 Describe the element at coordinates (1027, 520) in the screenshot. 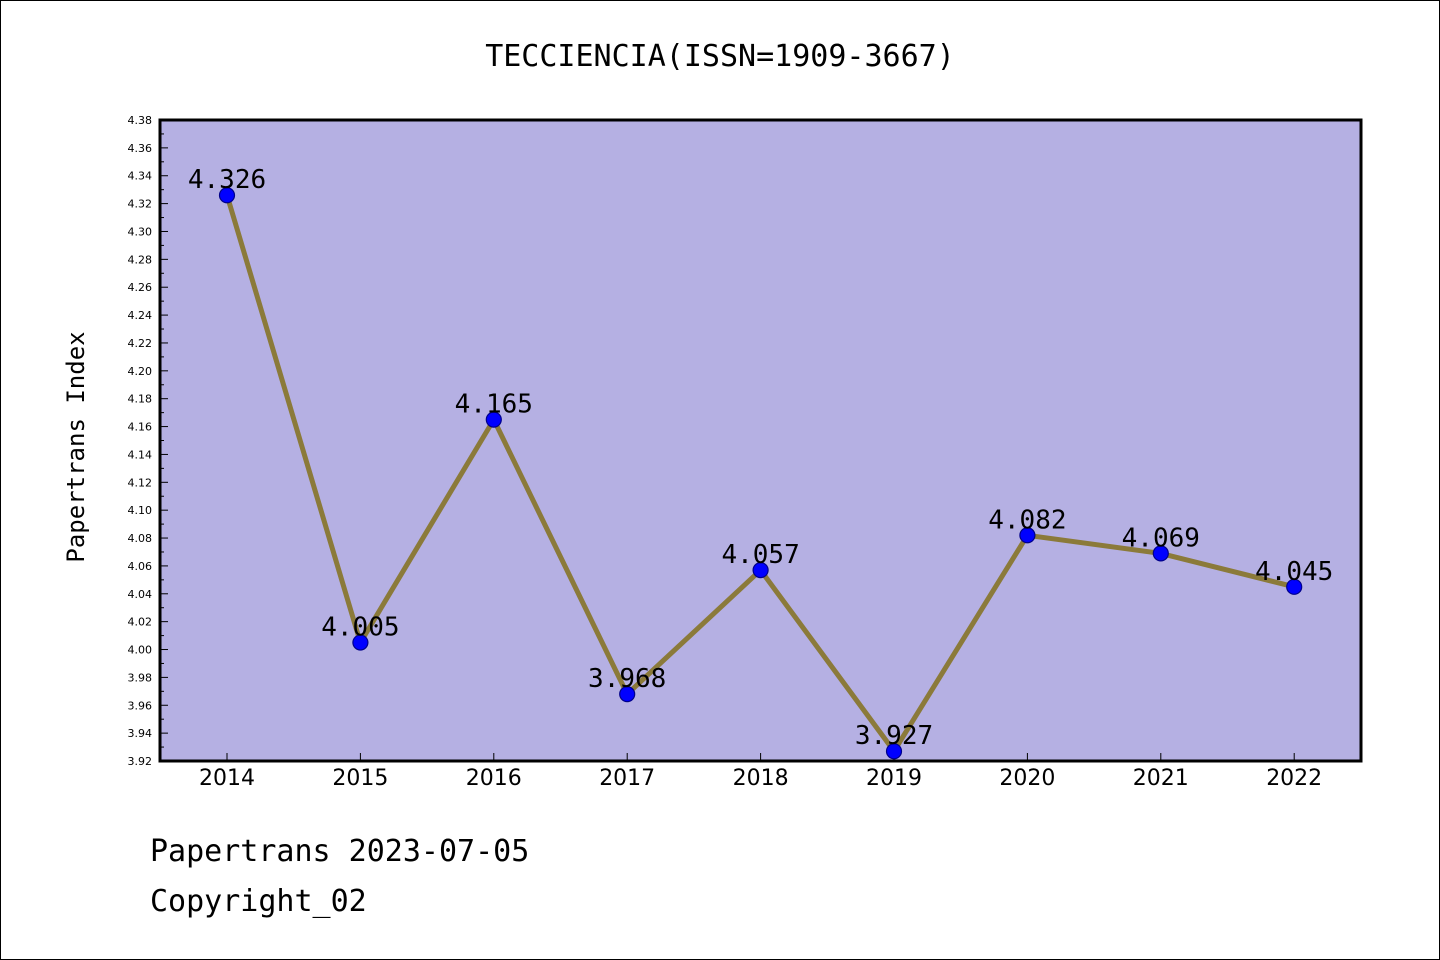

I see `data-label: 4.082` at that location.